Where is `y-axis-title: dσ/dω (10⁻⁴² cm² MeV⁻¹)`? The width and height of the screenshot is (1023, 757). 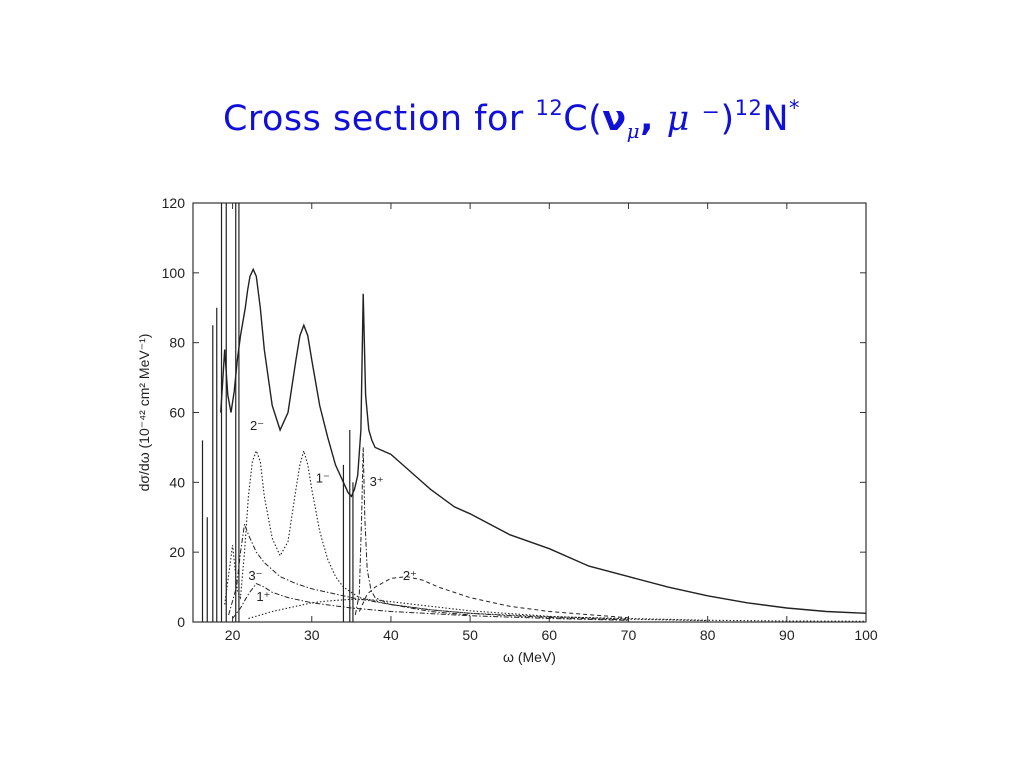
y-axis-title: dσ/dω (10⁻⁴² cm² MeV⁻¹) is located at coordinates (144, 413).